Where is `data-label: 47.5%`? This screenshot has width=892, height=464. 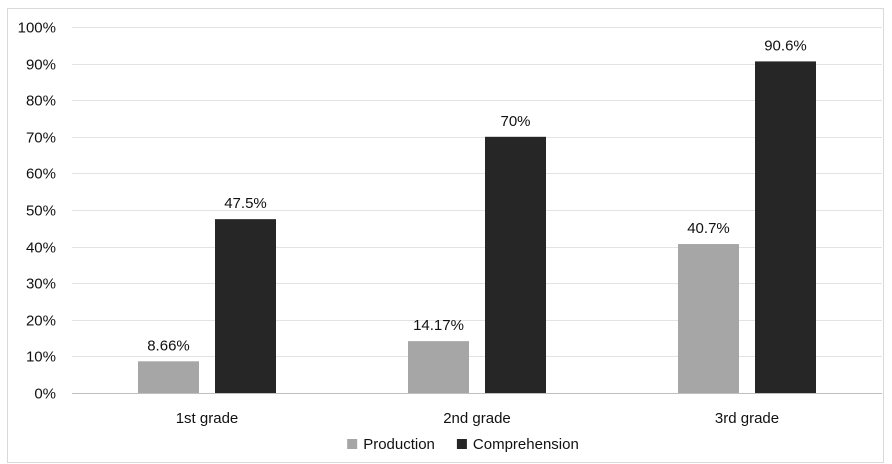 data-label: 47.5% is located at coordinates (245, 203).